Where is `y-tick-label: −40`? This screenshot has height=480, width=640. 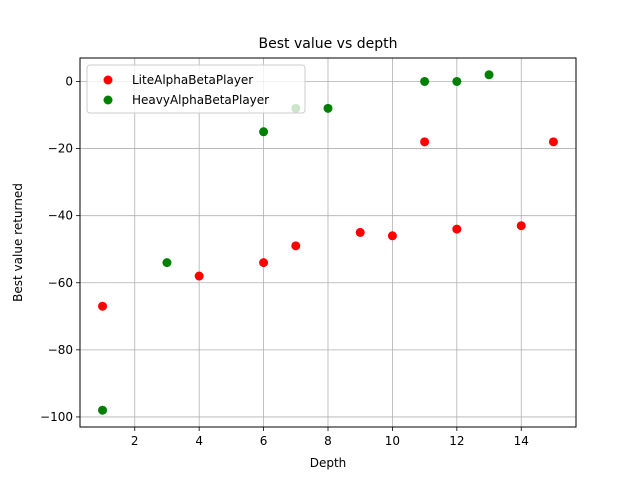
y-tick-label: −40 is located at coordinates (60, 216).